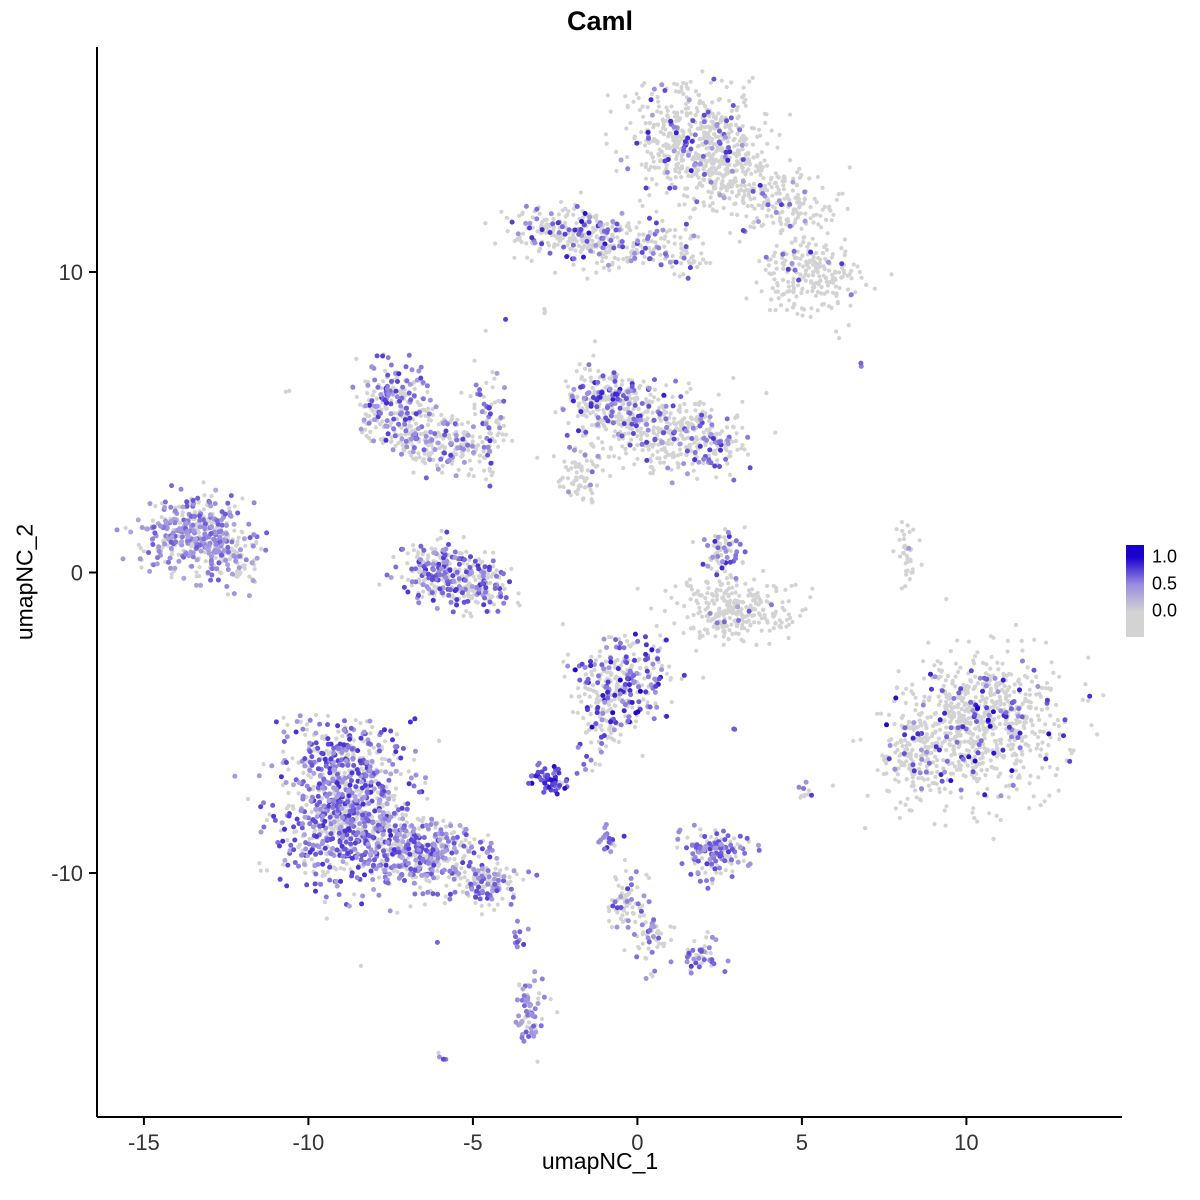 The image size is (1200, 1200). What do you see at coordinates (600, 21) in the screenshot?
I see `plot-title: Caml` at bounding box center [600, 21].